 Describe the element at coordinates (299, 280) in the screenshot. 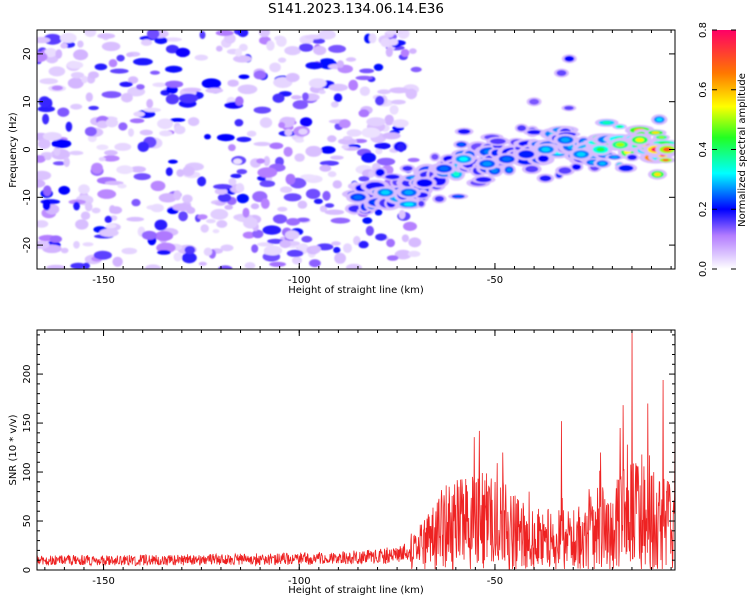

I see `heatmap-x-tick-label: -100` at that location.